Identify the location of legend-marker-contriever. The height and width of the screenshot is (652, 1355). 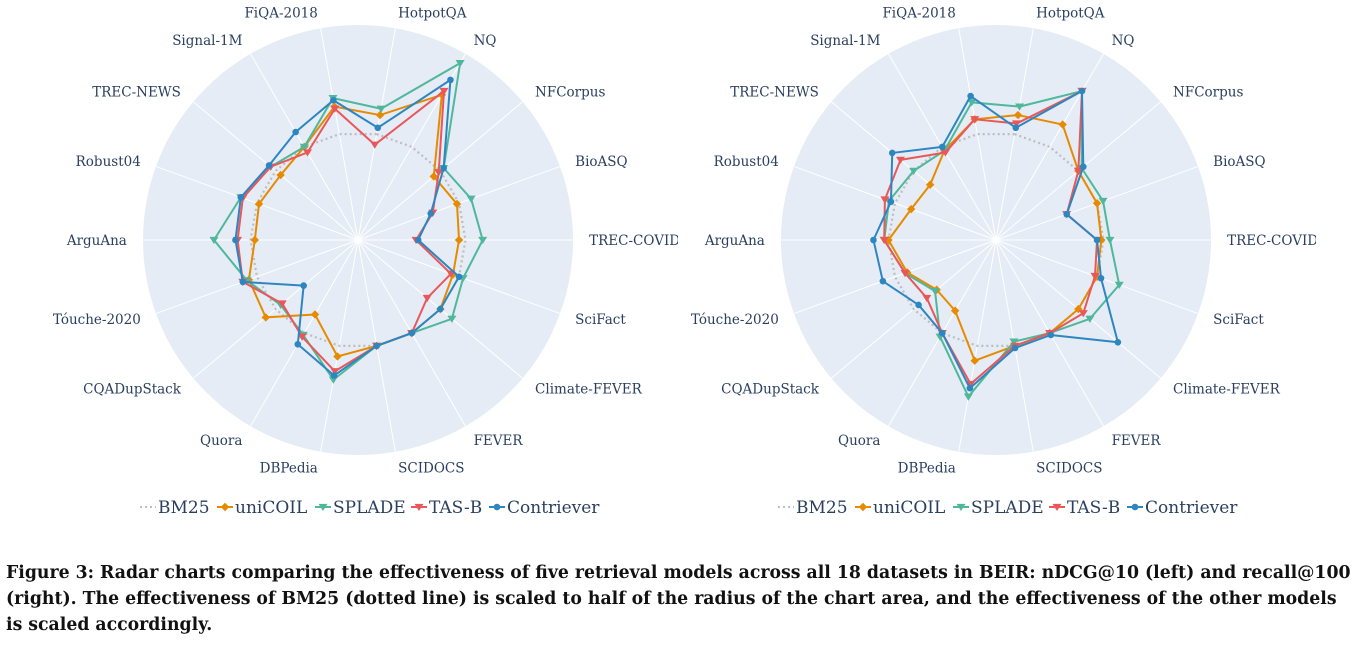
(1135, 507).